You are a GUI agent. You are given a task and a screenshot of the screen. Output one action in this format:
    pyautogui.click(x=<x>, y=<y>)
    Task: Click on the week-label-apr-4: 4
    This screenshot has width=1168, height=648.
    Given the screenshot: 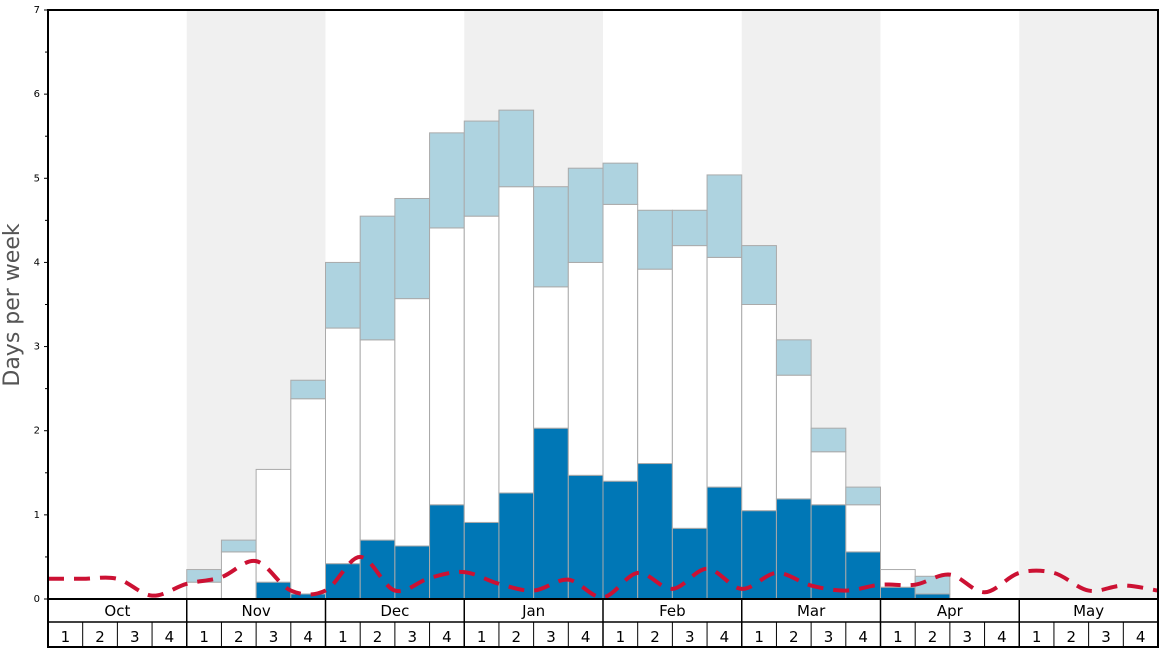 What is the action you would take?
    pyautogui.click(x=1002, y=637)
    